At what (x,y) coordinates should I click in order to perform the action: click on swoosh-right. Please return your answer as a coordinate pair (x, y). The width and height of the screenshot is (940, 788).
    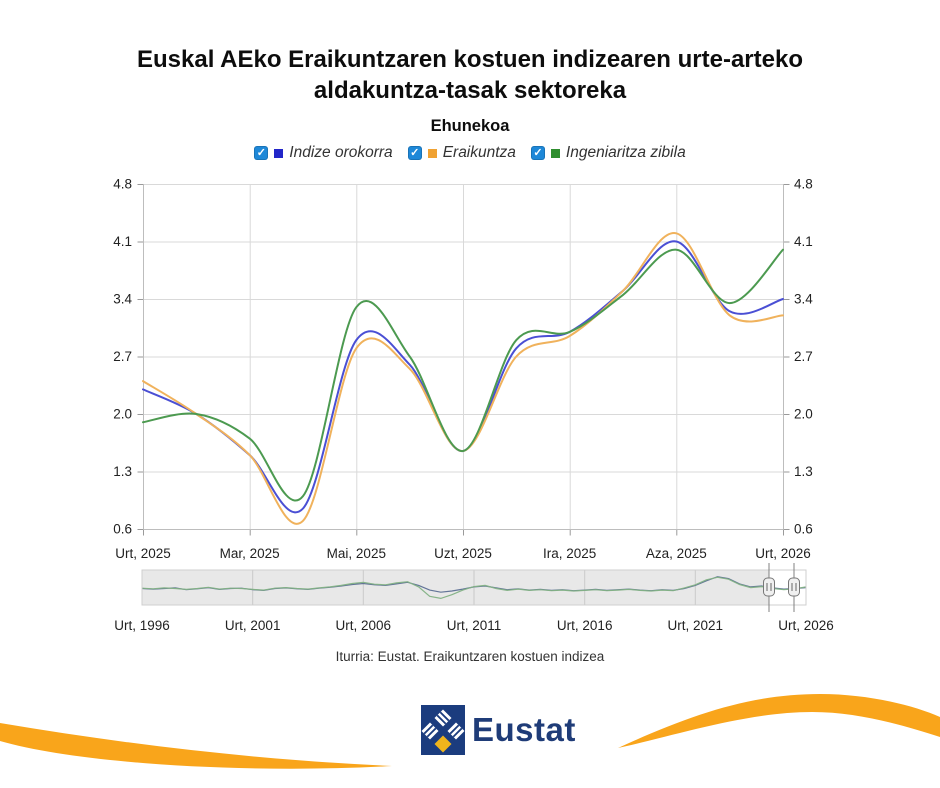
    Looking at the image, I should click on (779, 721).